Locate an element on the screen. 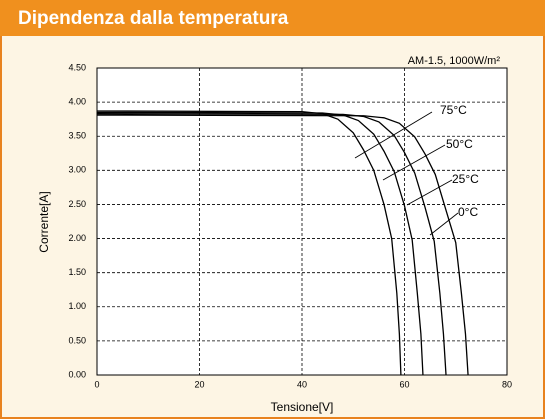 This screenshot has height=419, width=545. y-tick-label: 3.50 is located at coordinates (77, 136).